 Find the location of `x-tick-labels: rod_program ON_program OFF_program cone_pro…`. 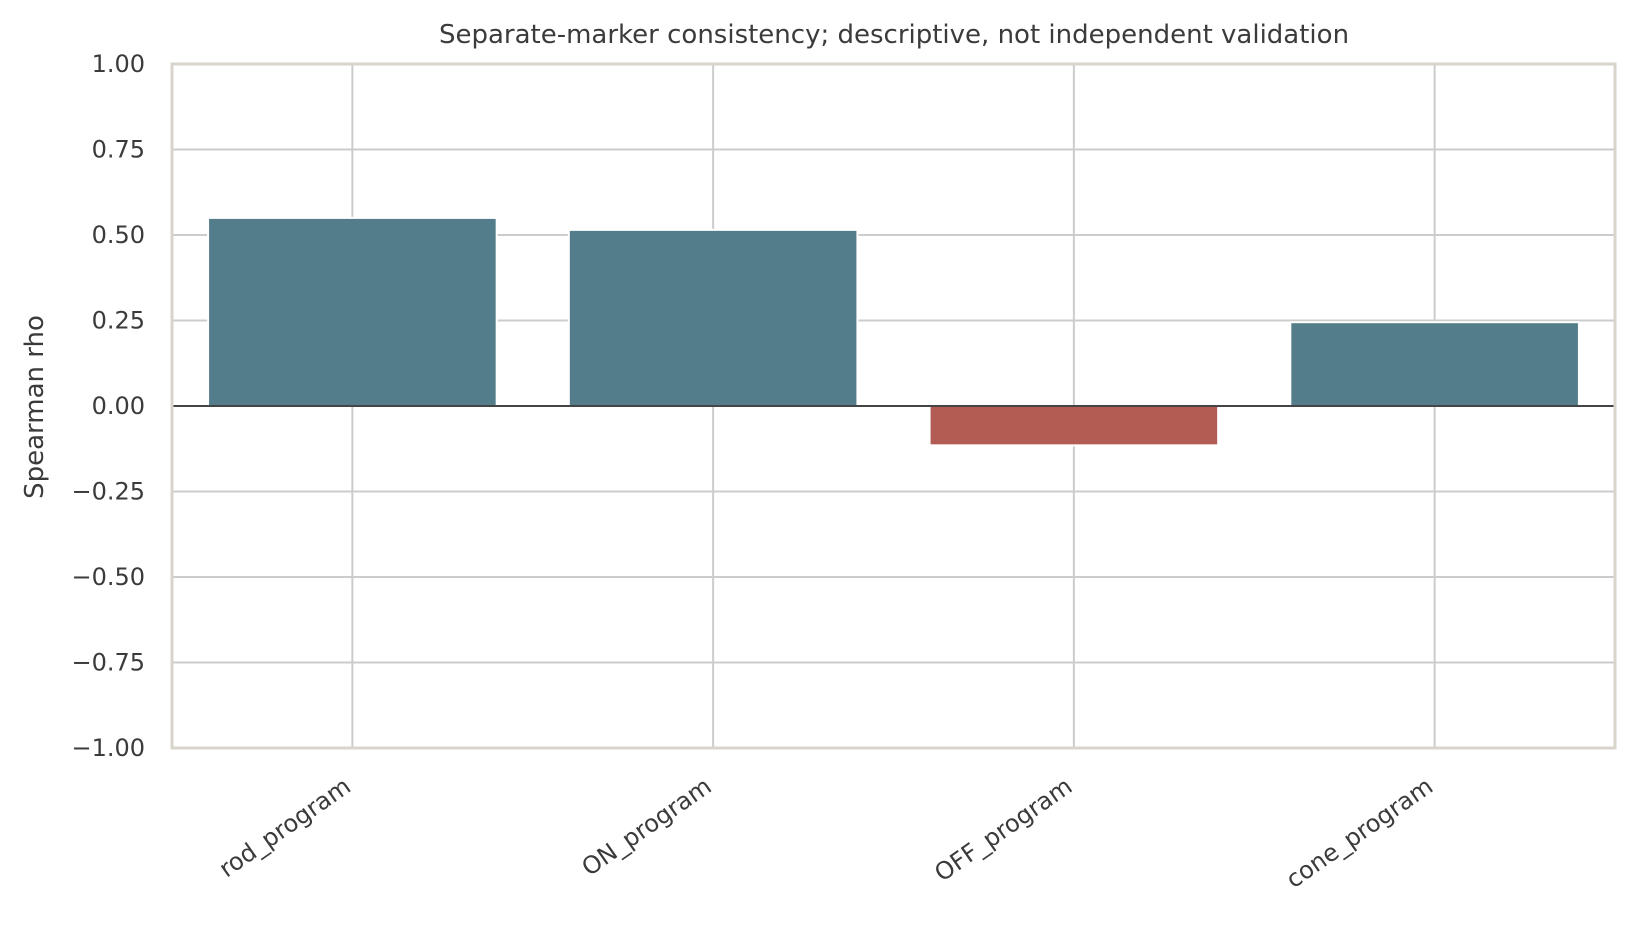

x-tick-labels: rod_program ON_program OFF_program cone_pro… is located at coordinates (826, 833).